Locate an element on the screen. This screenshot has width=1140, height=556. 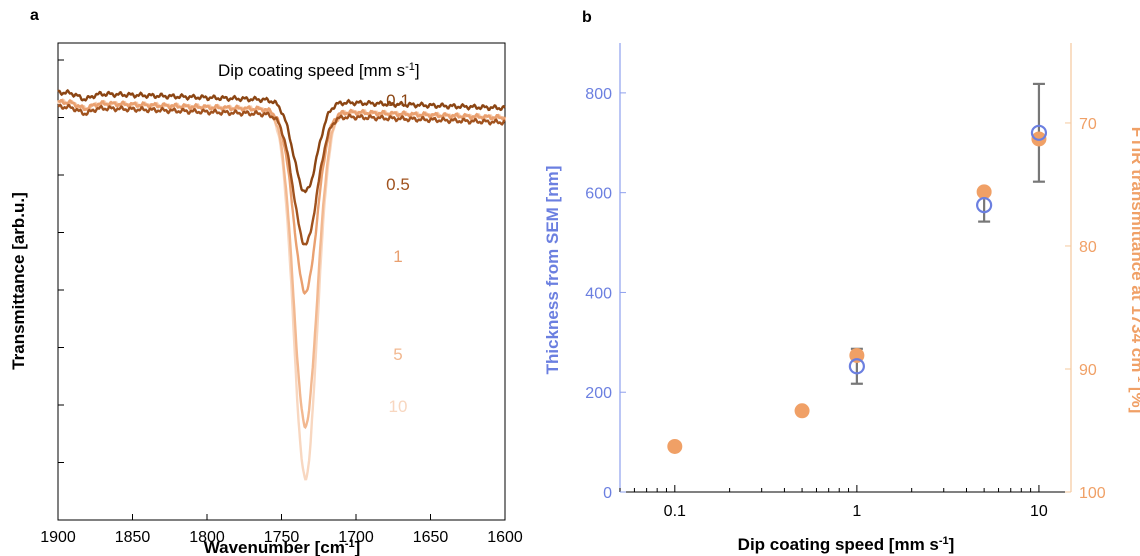
panel-b-left-axis-label: Thickness from SEM [nm] is located at coordinates (552, 270).